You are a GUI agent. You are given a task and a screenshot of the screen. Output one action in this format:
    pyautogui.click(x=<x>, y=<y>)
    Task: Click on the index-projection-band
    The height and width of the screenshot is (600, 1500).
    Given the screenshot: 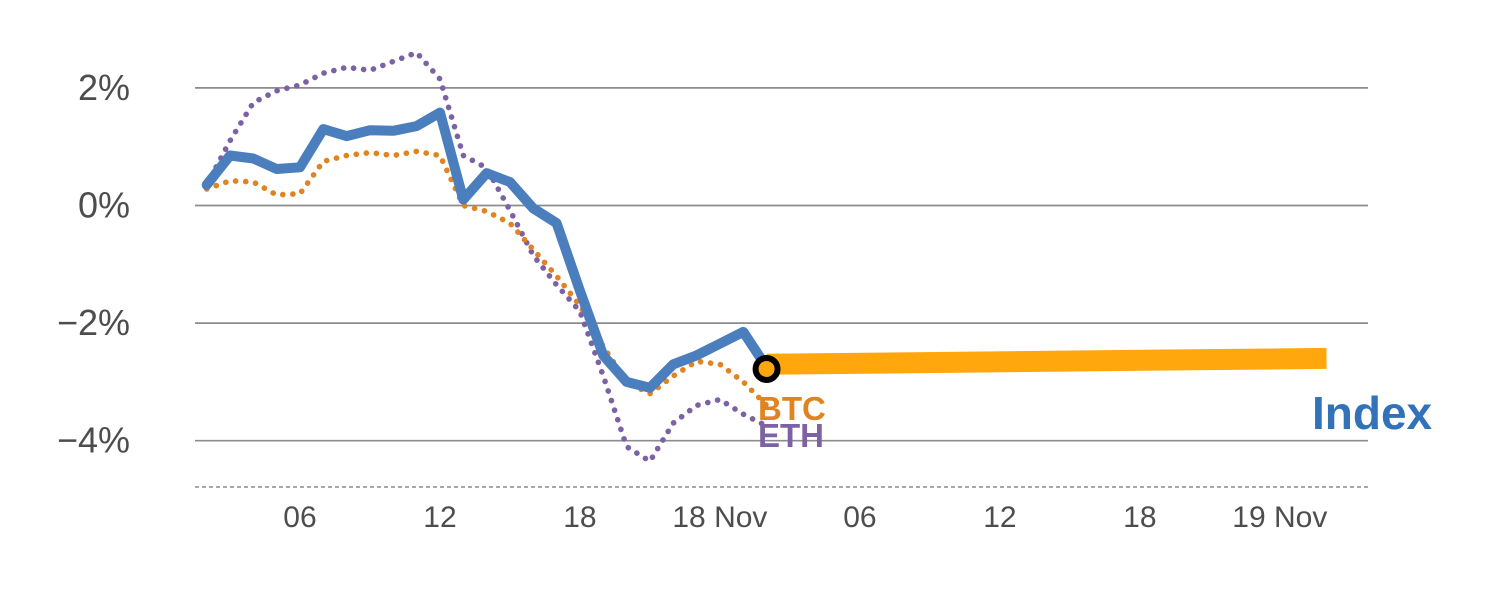 What is the action you would take?
    pyautogui.click(x=1046, y=361)
    